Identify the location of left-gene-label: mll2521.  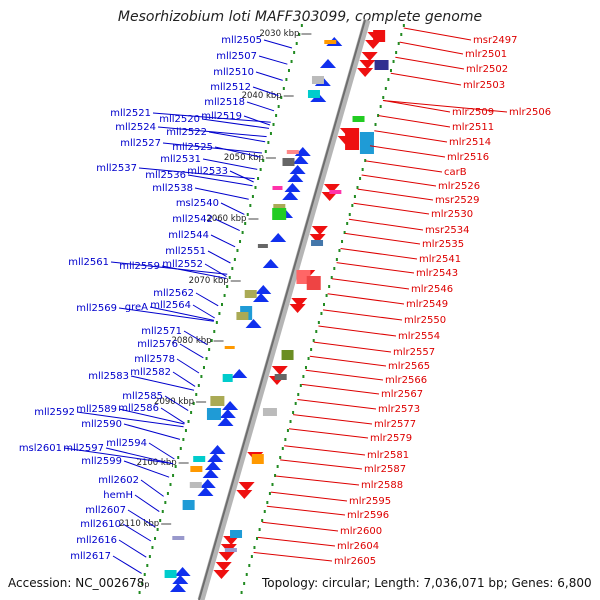
(130, 113).